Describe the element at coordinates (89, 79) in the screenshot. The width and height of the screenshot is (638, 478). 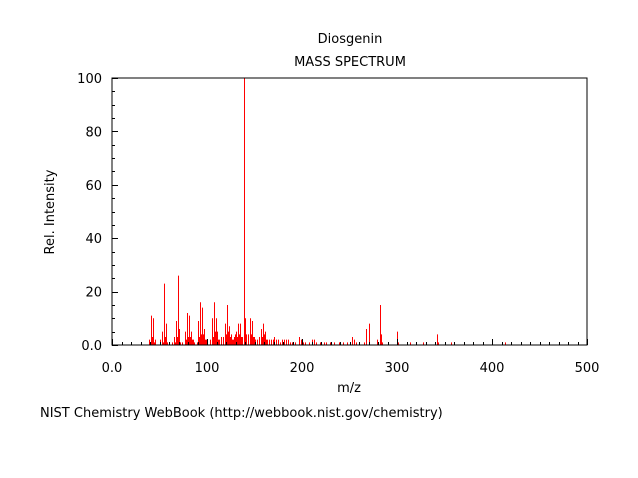
I see `y-tick-label: 100` at that location.